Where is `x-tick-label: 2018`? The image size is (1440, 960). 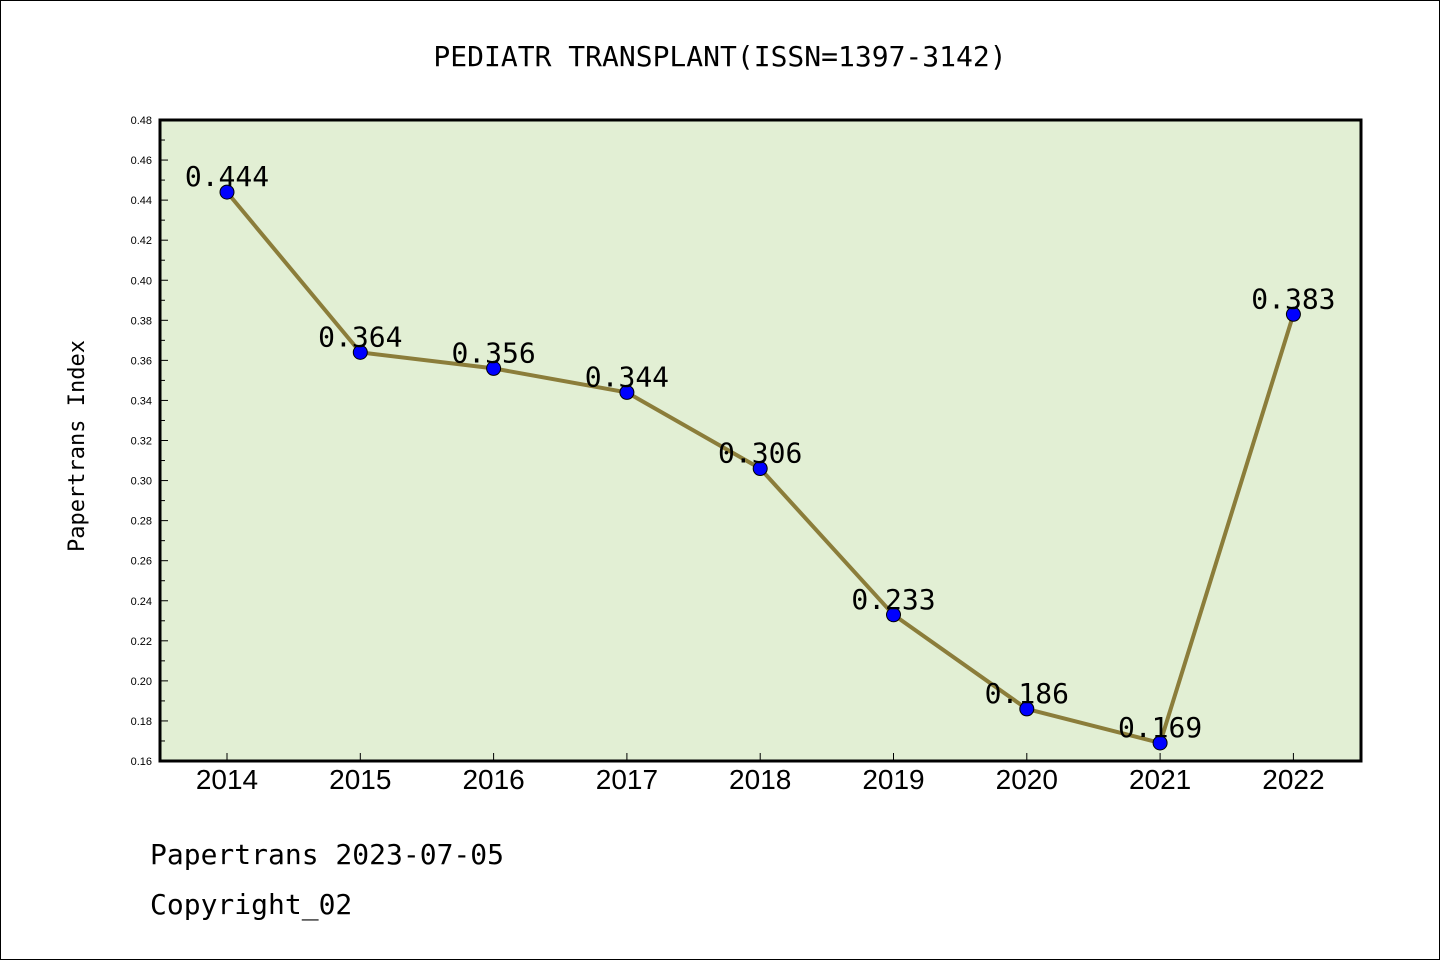 x-tick-label: 2018 is located at coordinates (760, 779).